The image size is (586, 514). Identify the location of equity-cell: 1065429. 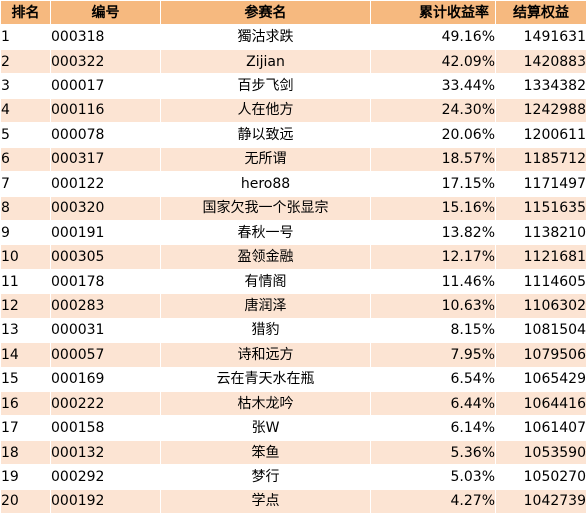
(541, 379).